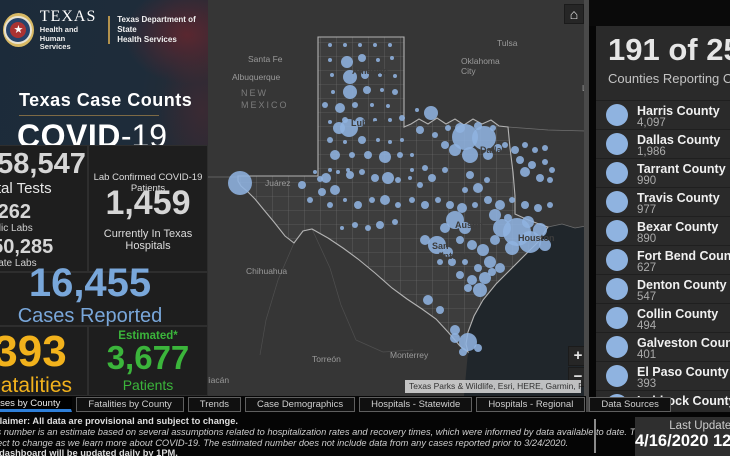 The height and width of the screenshot is (456, 730). Describe the element at coordinates (663, 346) in the screenshot. I see `county-row: Galveston County401` at that location.